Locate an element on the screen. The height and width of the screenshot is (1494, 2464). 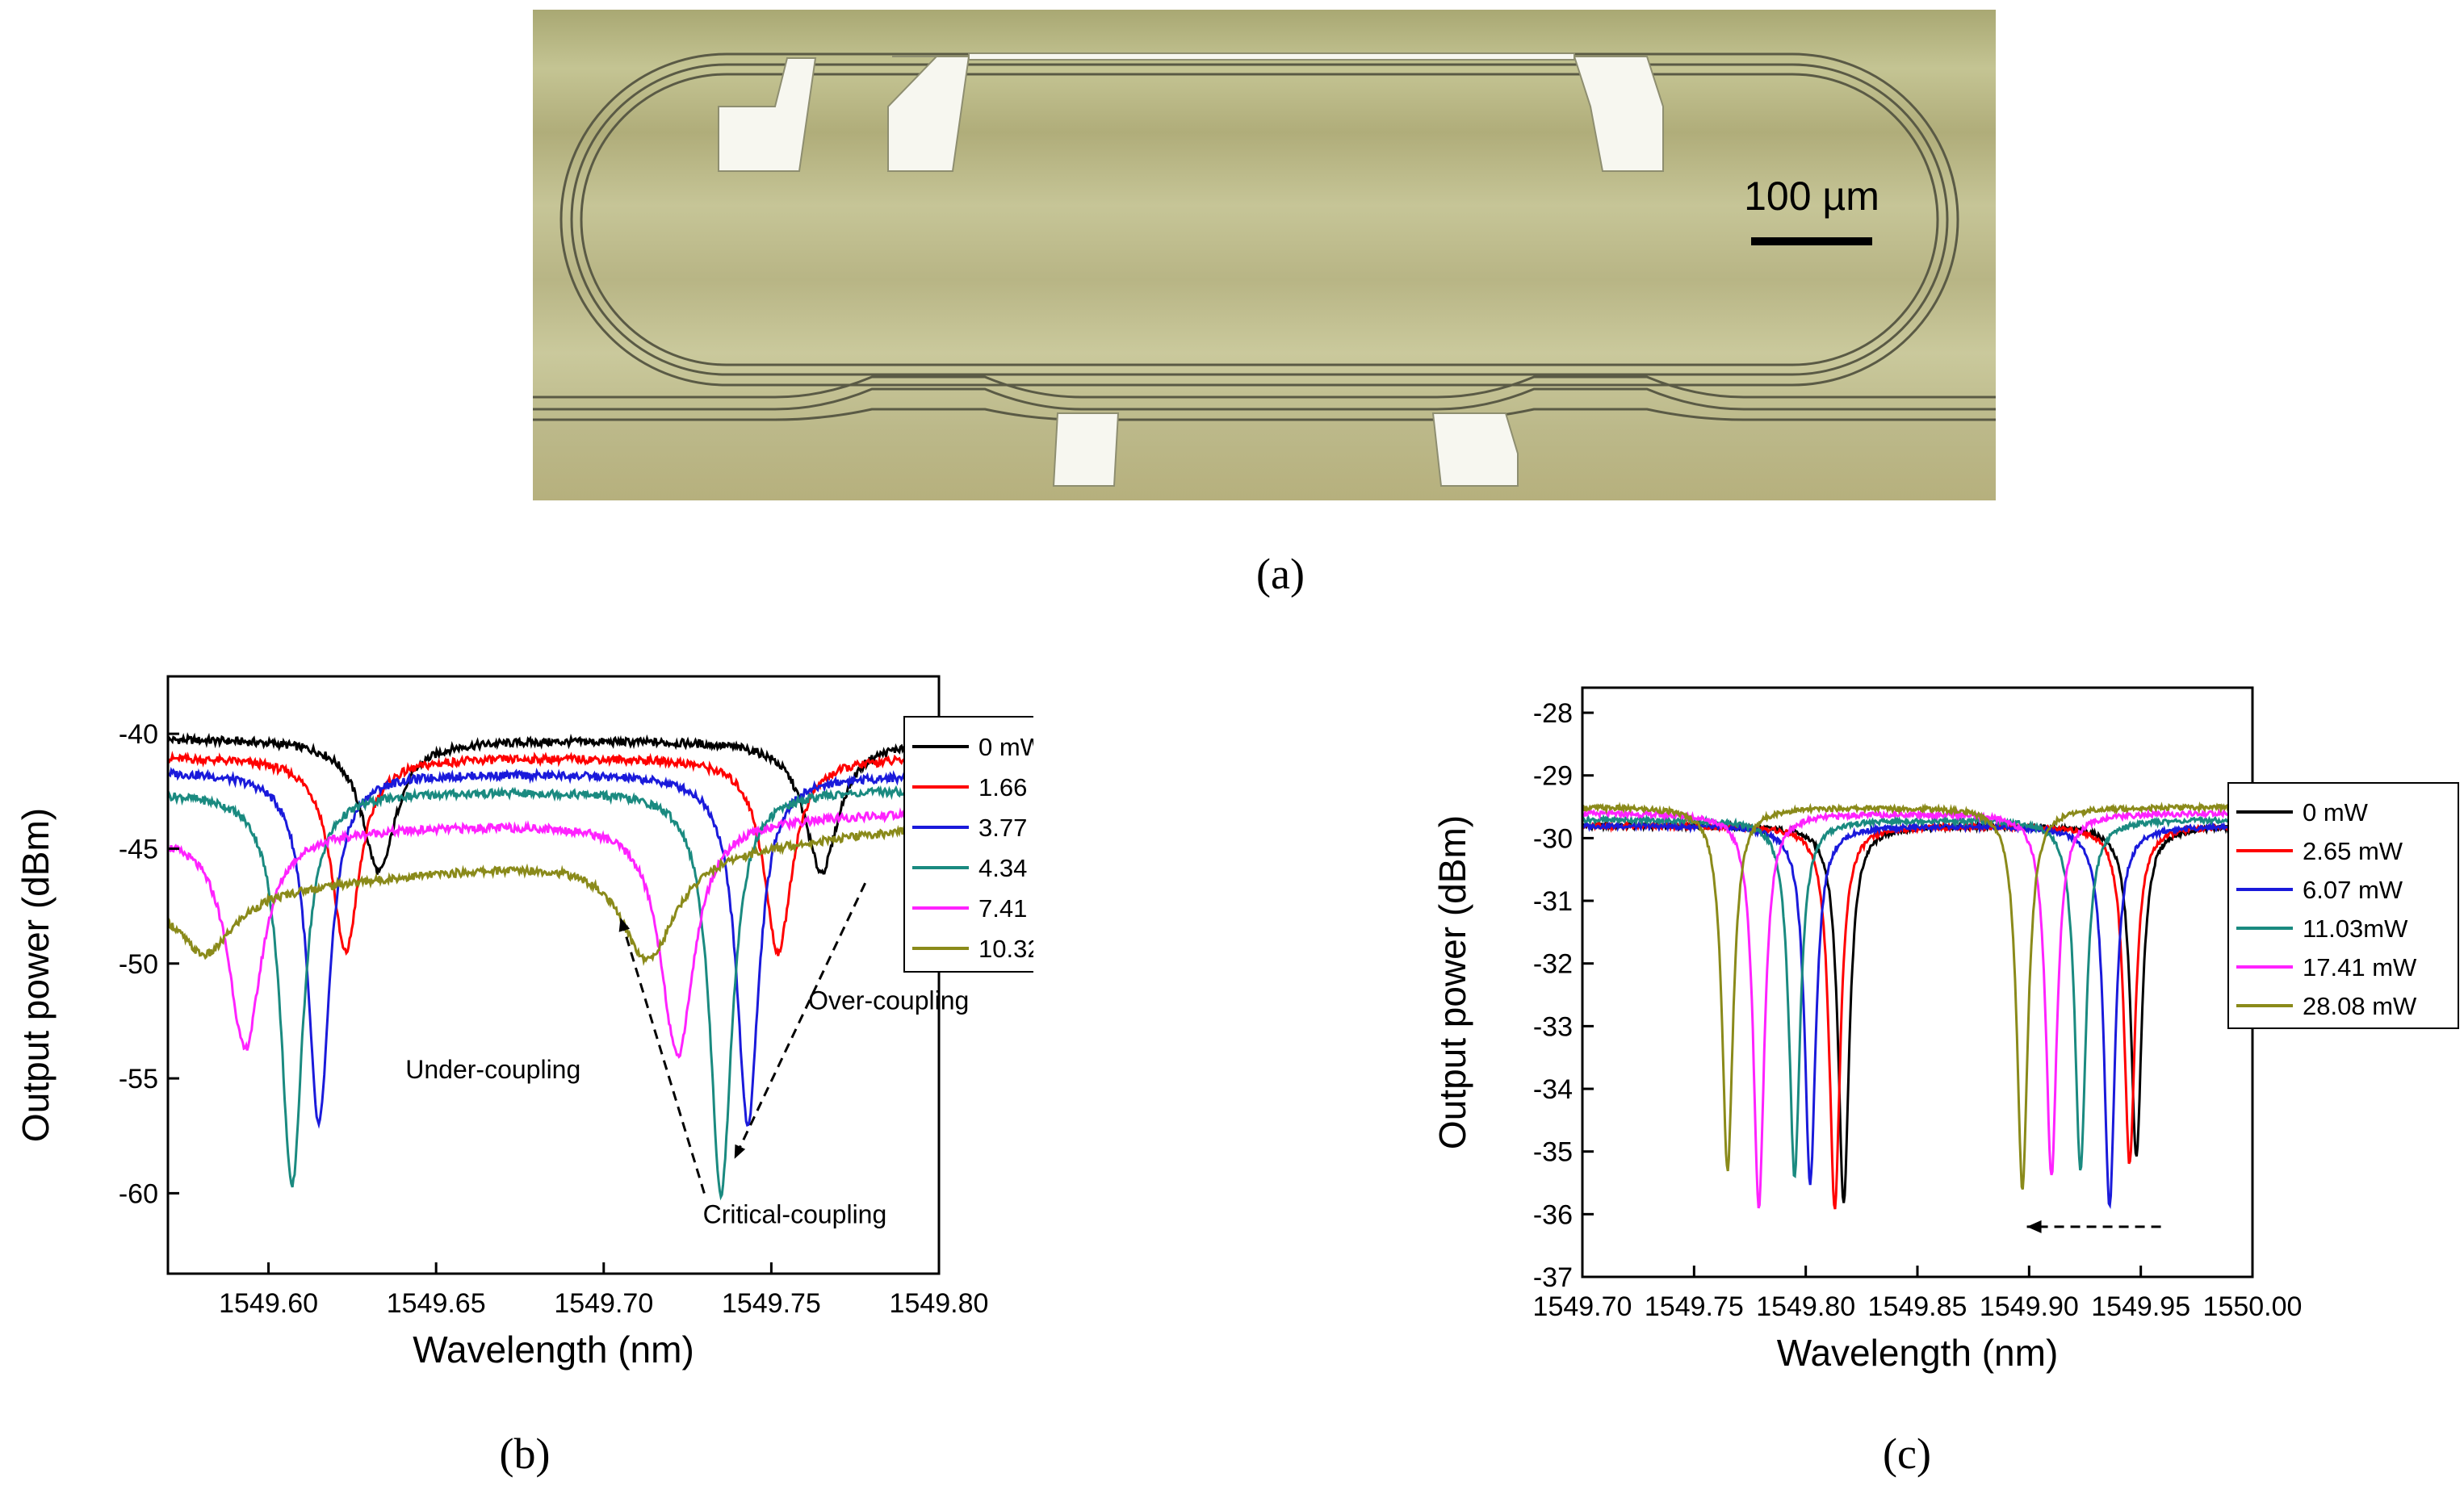
scale-bar-label: 100 µm is located at coordinates (1811, 197).